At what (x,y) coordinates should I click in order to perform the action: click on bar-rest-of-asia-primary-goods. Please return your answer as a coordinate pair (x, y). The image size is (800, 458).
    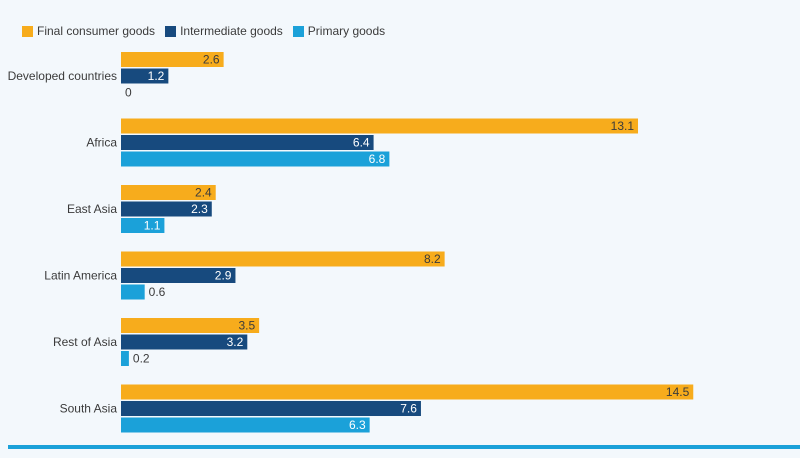
    Looking at the image, I should click on (125, 358).